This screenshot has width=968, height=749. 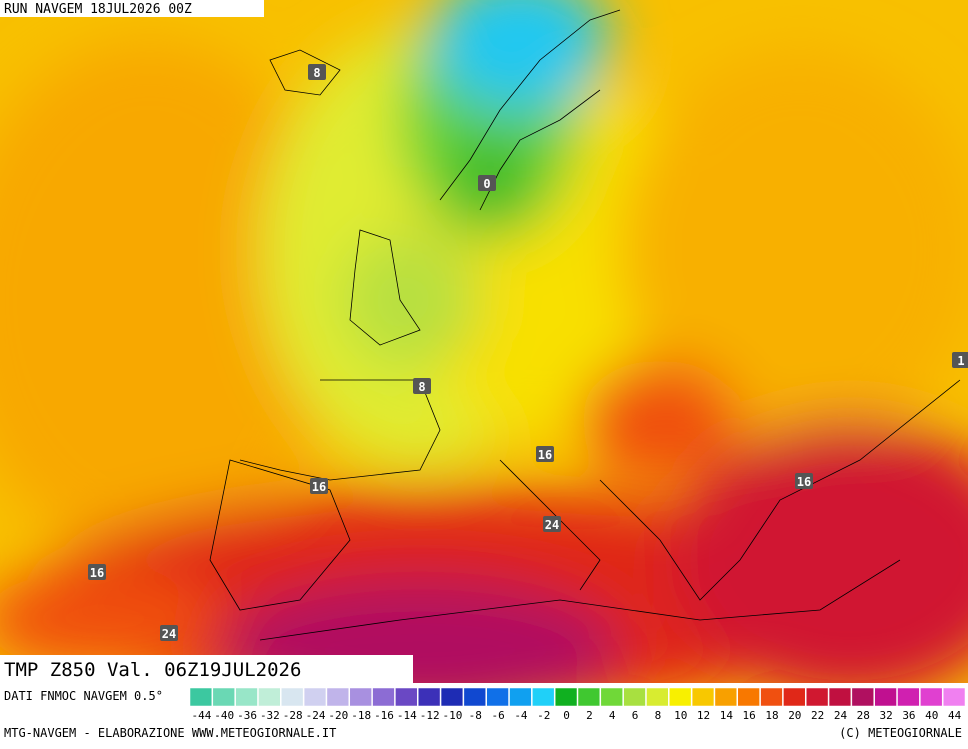 I want to click on colorbar-label: -4, so click(x=521, y=715).